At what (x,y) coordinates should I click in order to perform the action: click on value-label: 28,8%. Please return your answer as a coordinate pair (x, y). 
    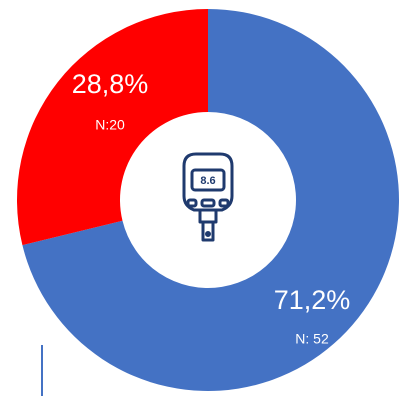
    Looking at the image, I should click on (110, 84).